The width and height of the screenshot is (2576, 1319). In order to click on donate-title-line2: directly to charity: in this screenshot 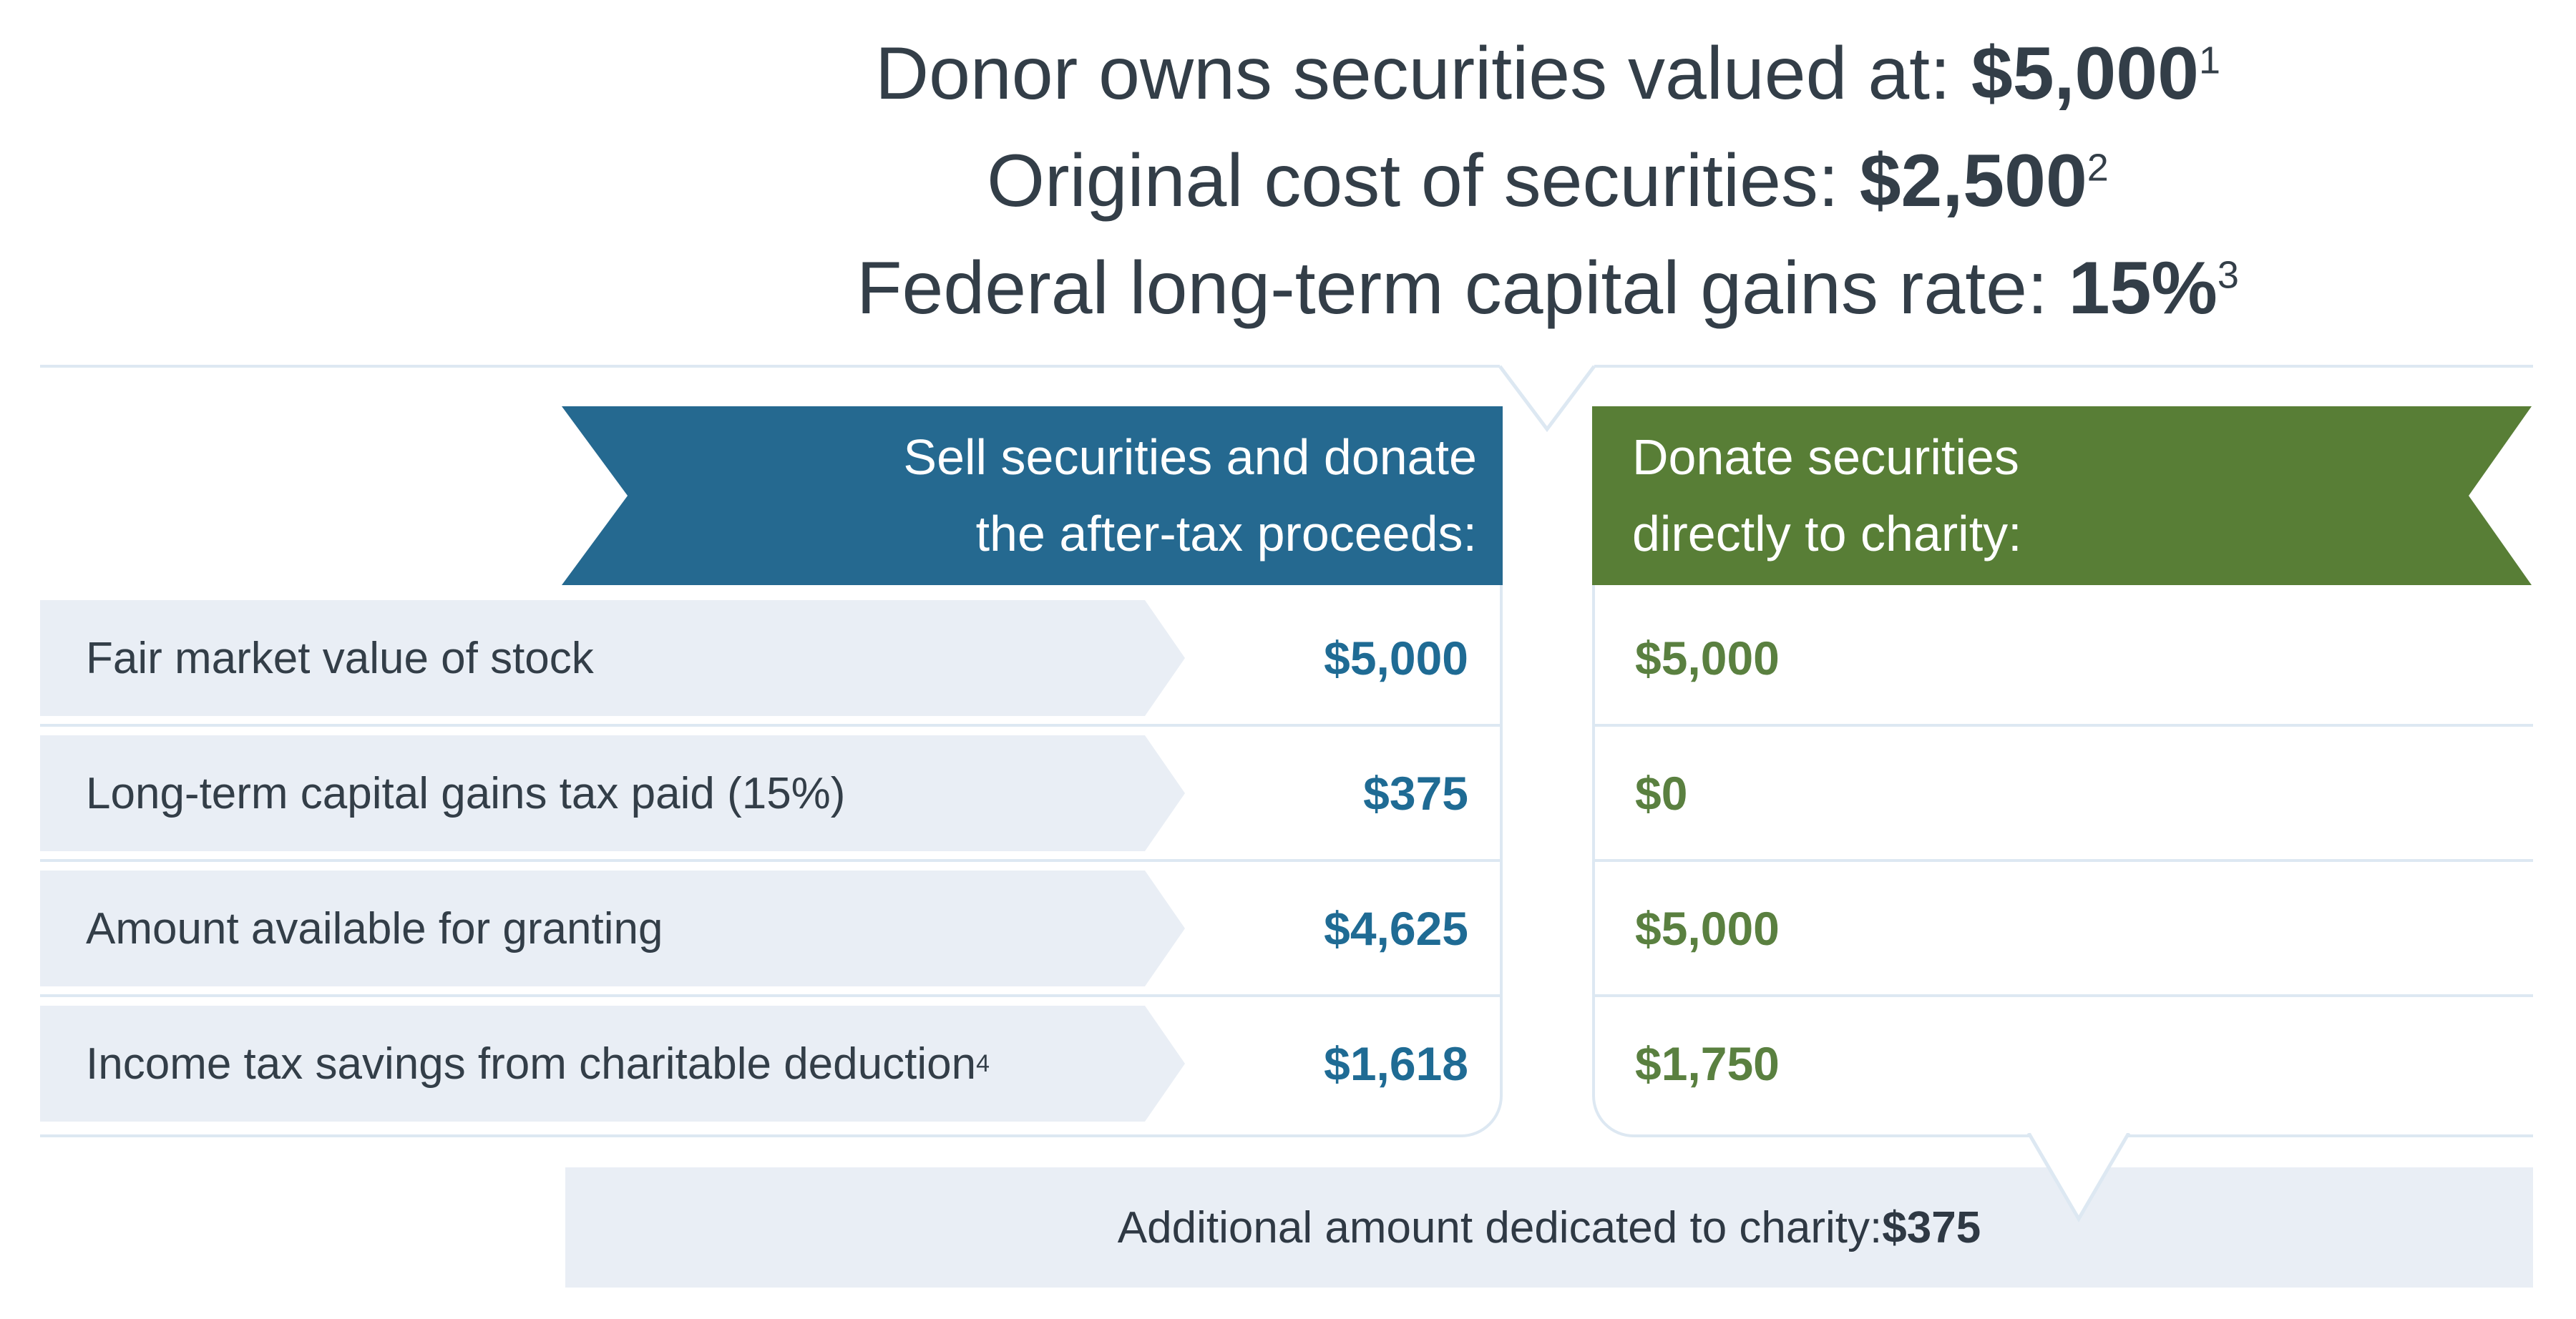, I will do `click(1827, 534)`.